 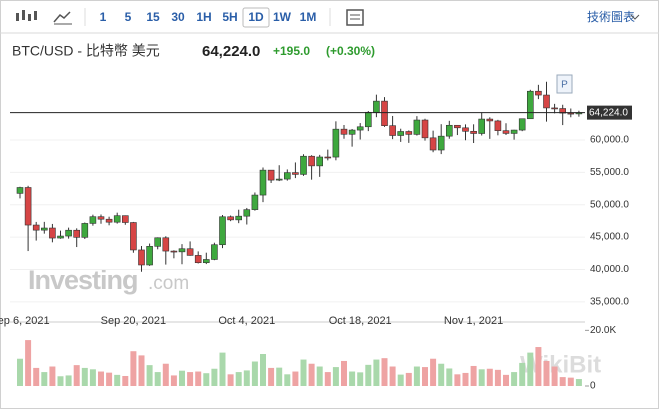 What do you see at coordinates (609, 269) in the screenshot?
I see `y-tick-label: 40,000.0` at bounding box center [609, 269].